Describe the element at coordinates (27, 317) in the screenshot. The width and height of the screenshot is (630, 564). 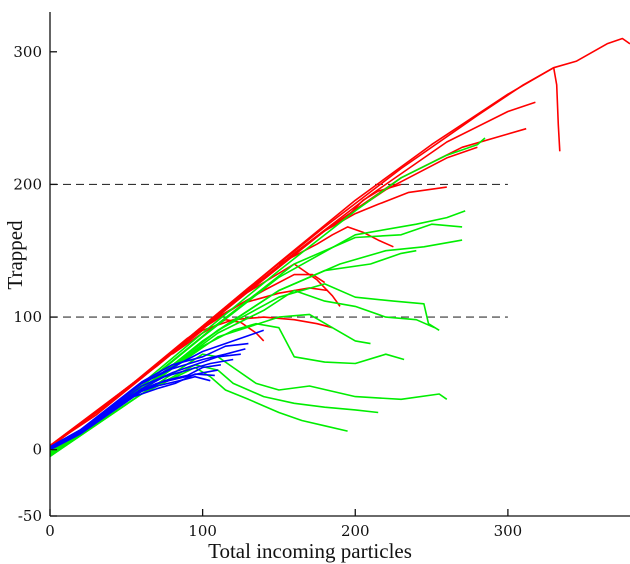
I see `y-tick-label: 100` at that location.